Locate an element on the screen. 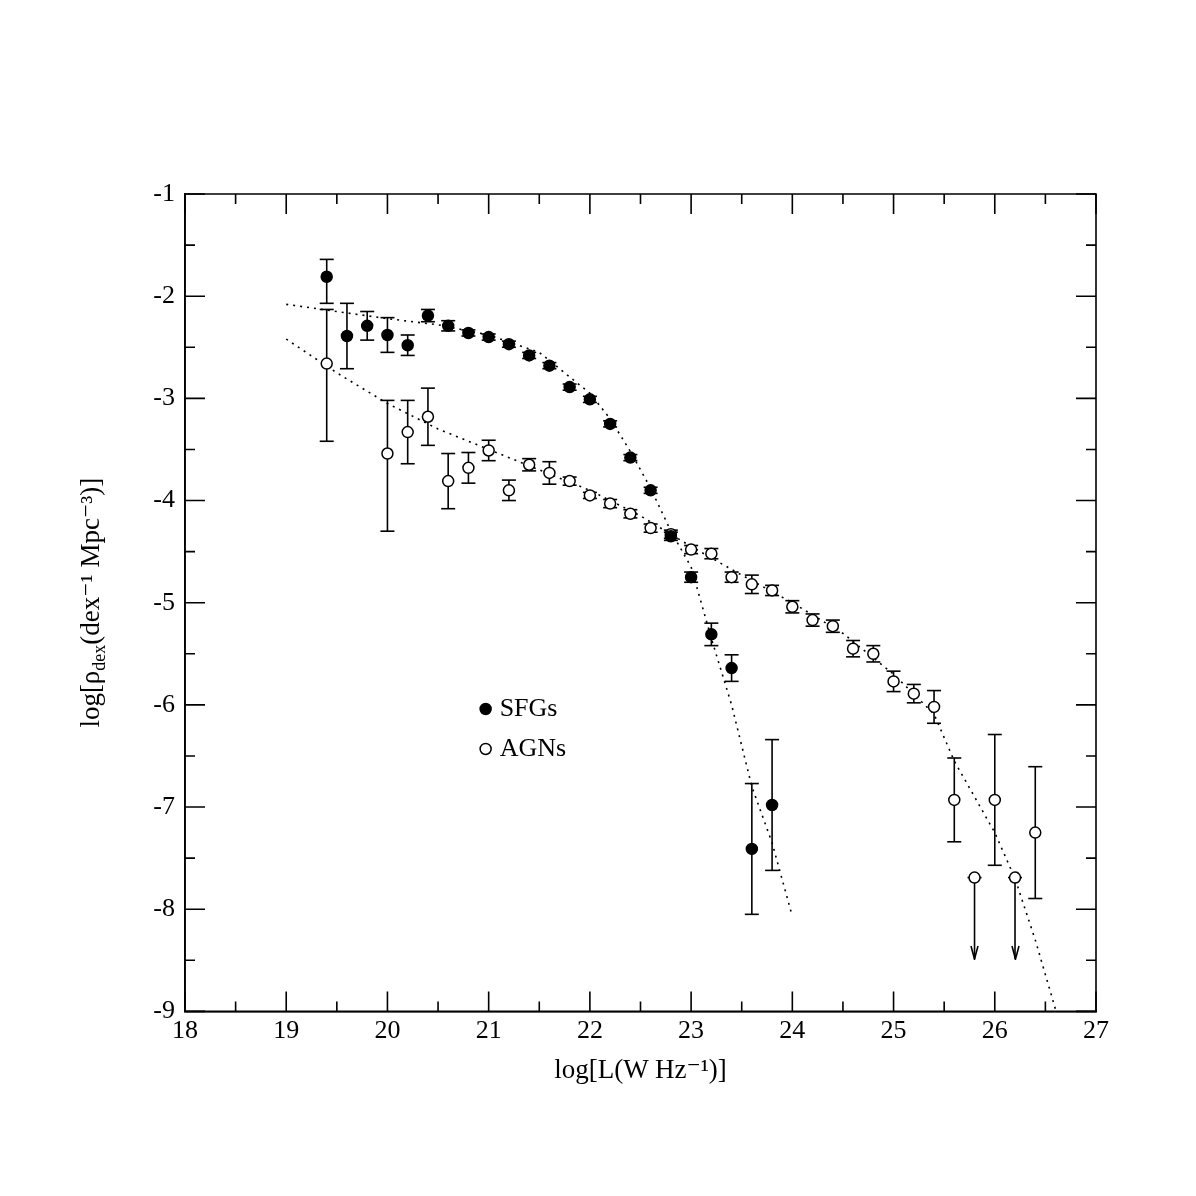  y-tick-label: -1 is located at coordinates (164, 192).